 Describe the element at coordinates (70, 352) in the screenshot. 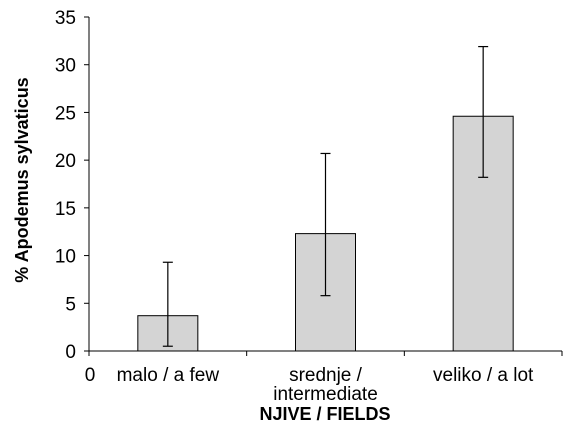

I see `y-tick-label: 0` at that location.